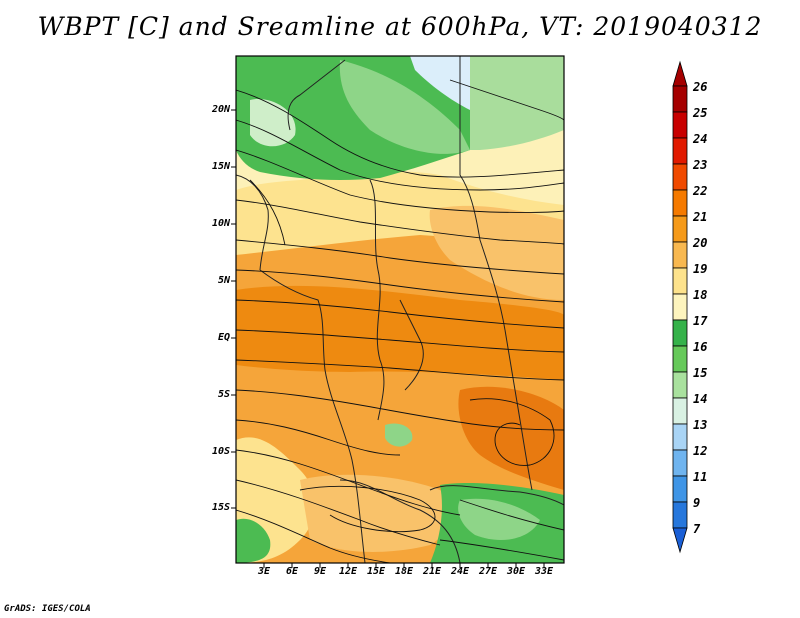 The width and height of the screenshot is (800, 618). I want to click on field-light-orange-east, so click(496, 252).